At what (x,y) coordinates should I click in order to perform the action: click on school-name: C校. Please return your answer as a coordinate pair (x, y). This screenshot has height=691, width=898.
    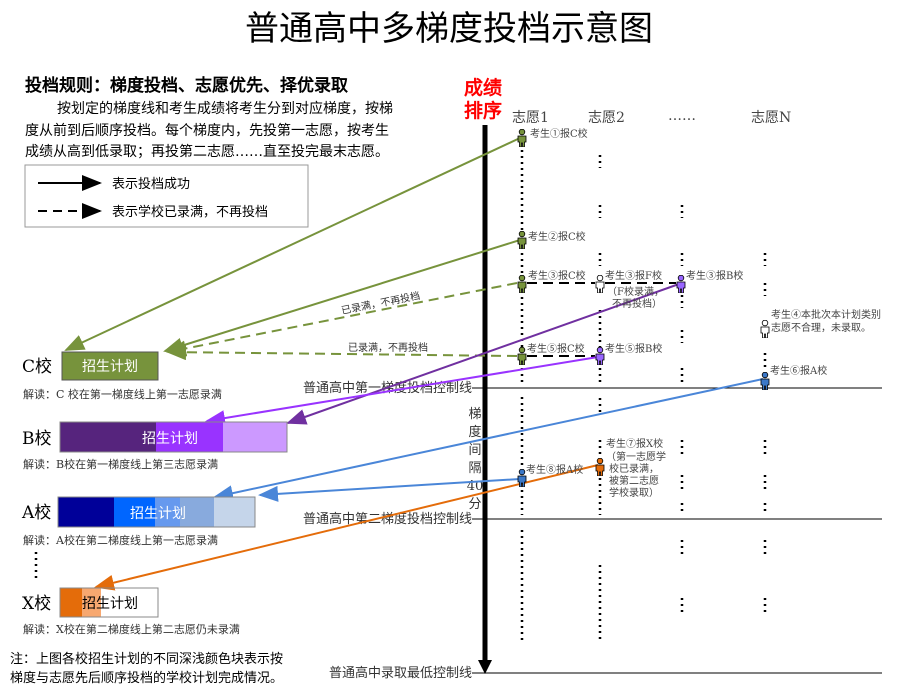
    Looking at the image, I should click on (37, 367).